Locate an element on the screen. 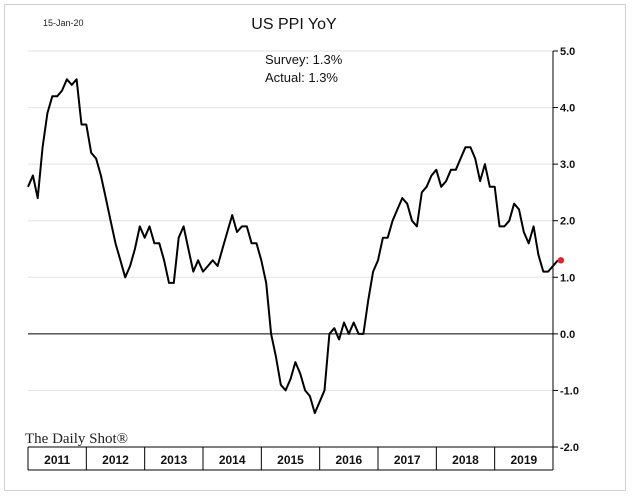 The height and width of the screenshot is (497, 632). y-tick-label: -1.0 is located at coordinates (569, 391).